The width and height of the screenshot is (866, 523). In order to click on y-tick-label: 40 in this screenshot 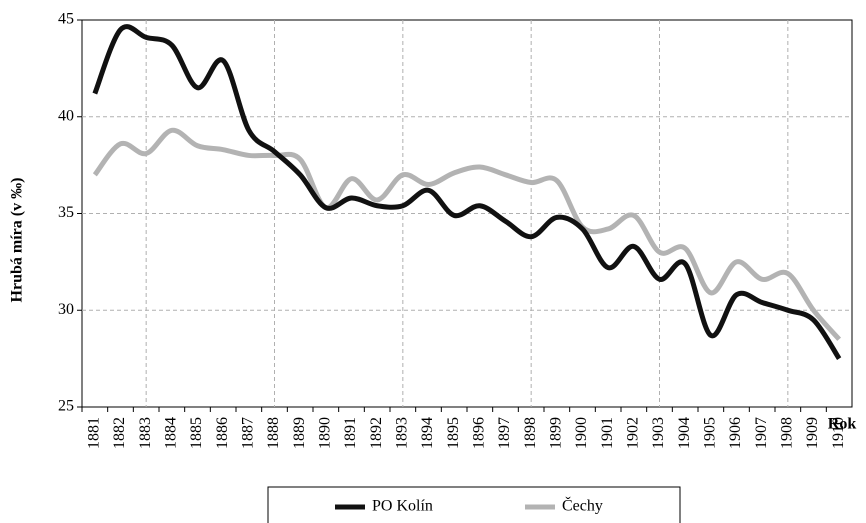, I will do `click(66, 115)`.